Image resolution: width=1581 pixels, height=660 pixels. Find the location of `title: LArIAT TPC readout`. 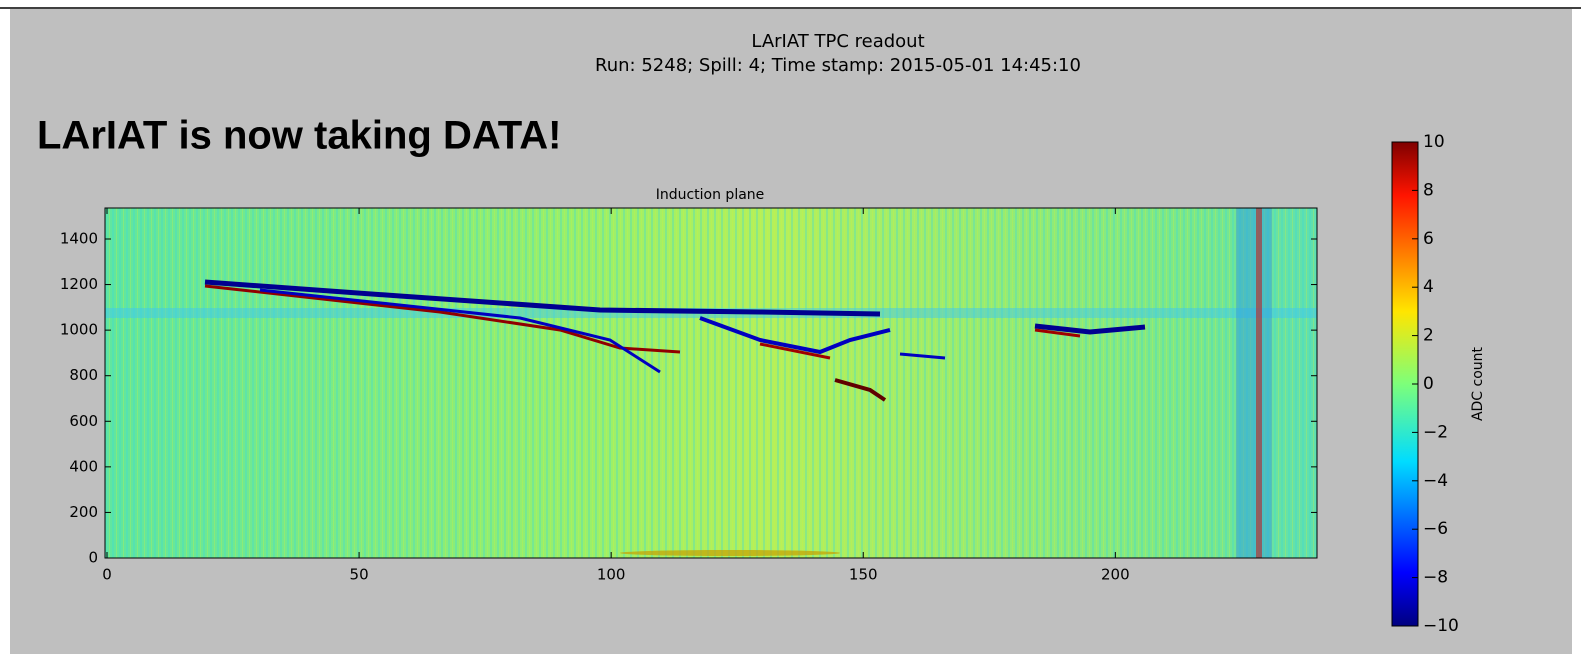

title: LArIAT TPC readout is located at coordinates (837, 41).